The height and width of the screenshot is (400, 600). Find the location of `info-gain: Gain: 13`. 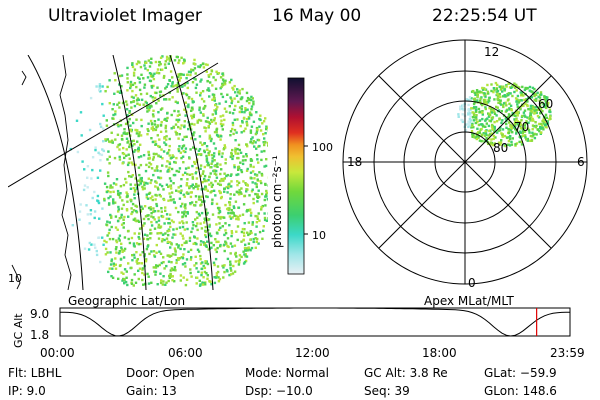

info-gain: Gain: 13 is located at coordinates (151, 391).